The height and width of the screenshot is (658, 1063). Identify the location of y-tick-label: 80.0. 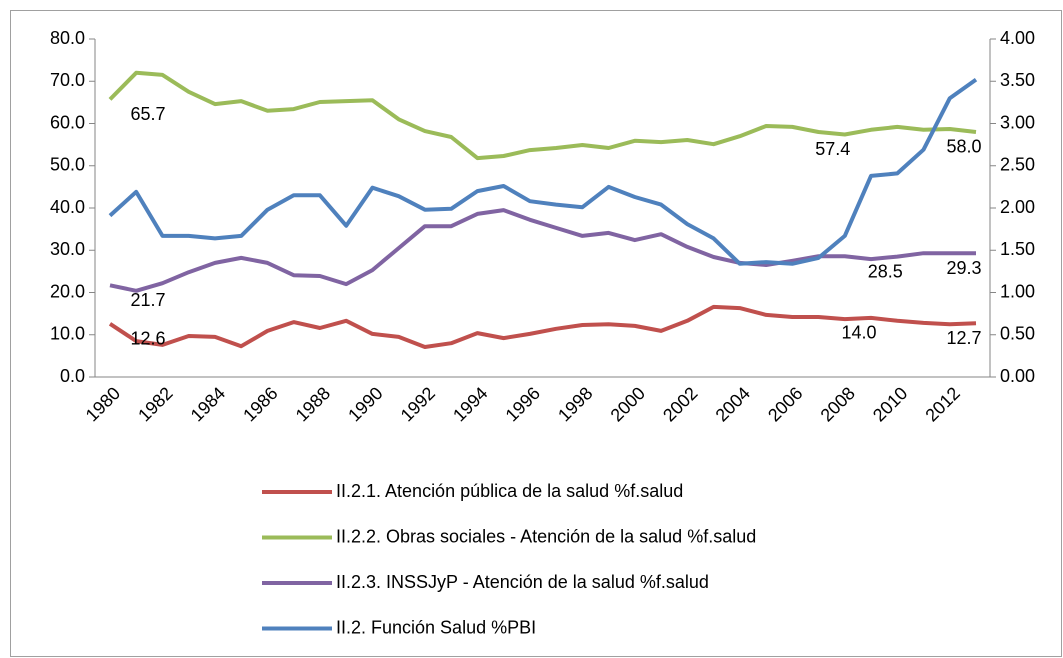
(67, 38).